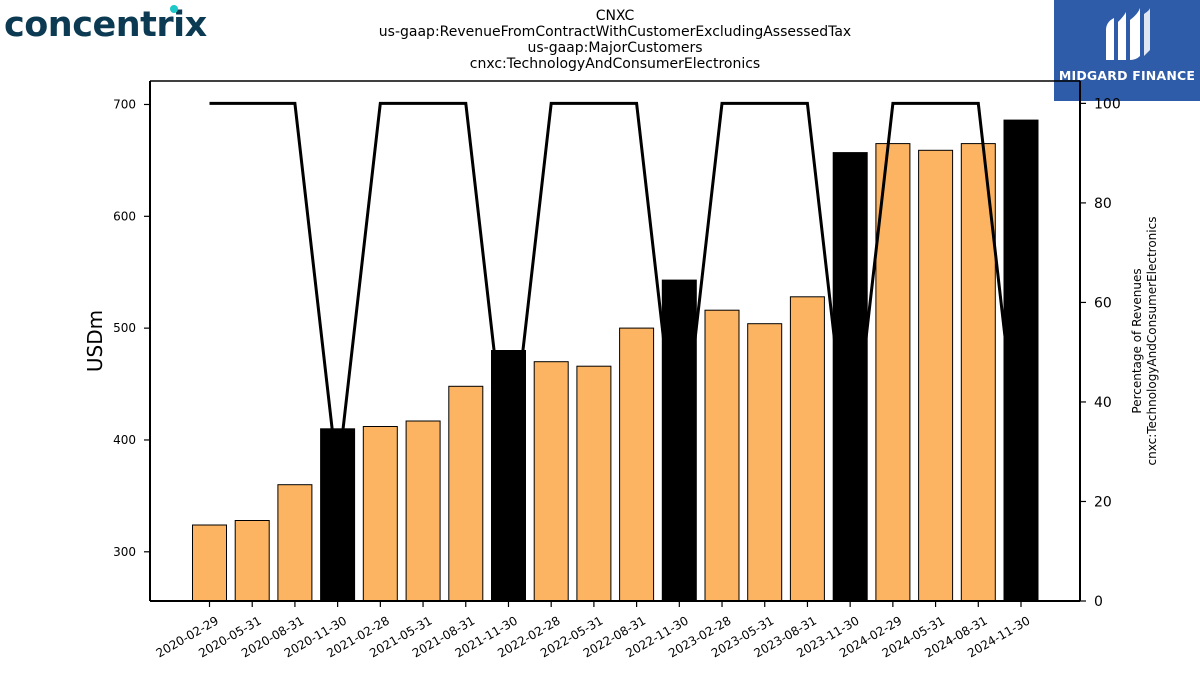 The image size is (1200, 675). I want to click on right-axis-ticks: 0 20 40 60 80 100, so click(1100, 353).